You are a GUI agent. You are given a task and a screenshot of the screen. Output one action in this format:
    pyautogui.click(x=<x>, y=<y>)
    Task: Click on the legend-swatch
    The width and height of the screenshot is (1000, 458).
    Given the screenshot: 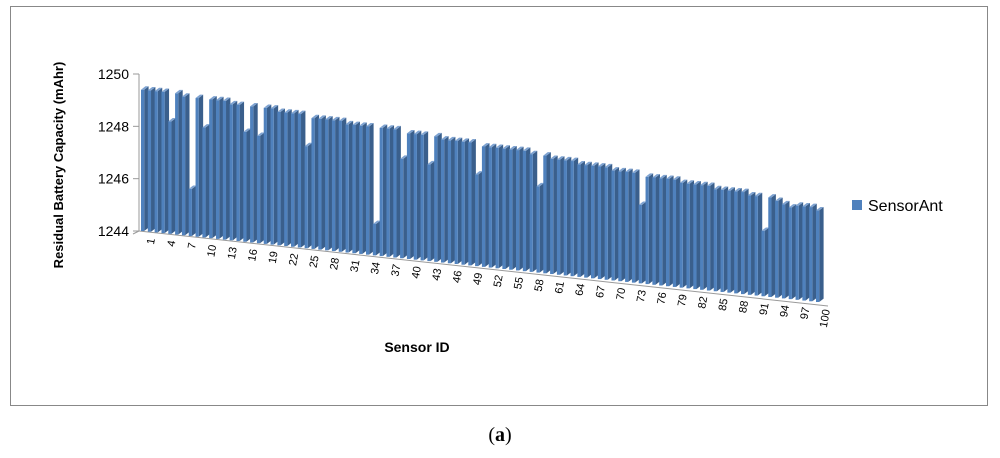 What is the action you would take?
    pyautogui.click(x=857, y=205)
    